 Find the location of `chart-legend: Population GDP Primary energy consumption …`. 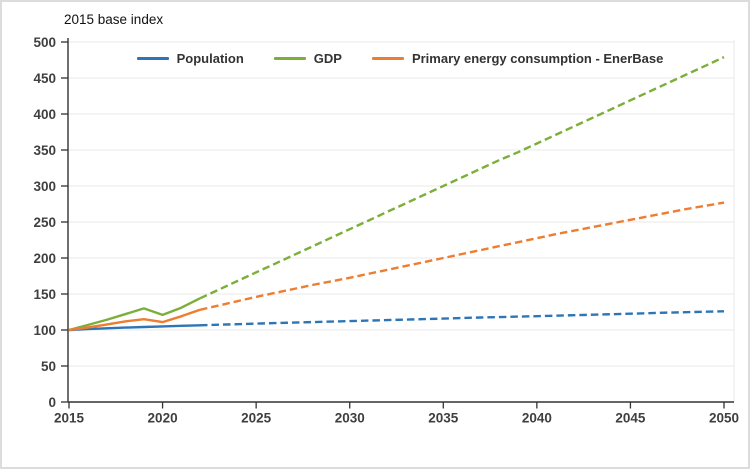

chart-legend: Population GDP Primary energy consumption … is located at coordinates (400, 58).